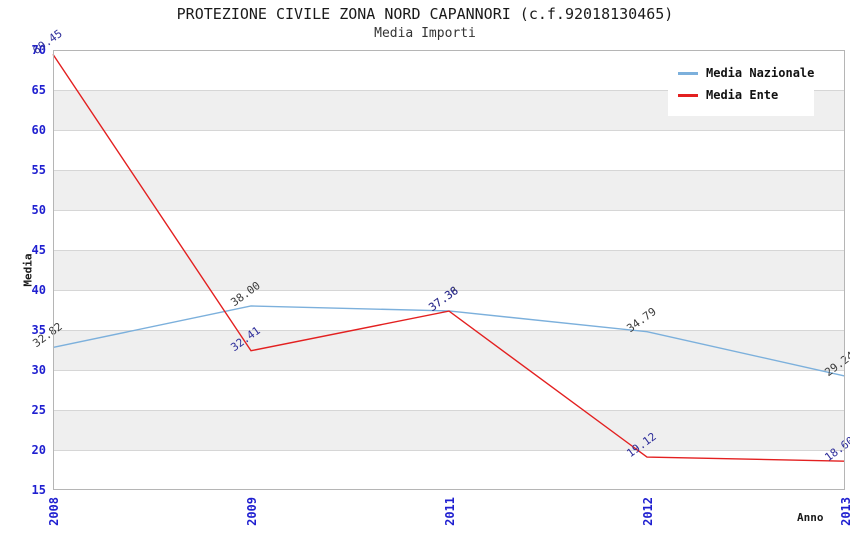  I want to click on y-tick-label: 65, so click(38, 90).